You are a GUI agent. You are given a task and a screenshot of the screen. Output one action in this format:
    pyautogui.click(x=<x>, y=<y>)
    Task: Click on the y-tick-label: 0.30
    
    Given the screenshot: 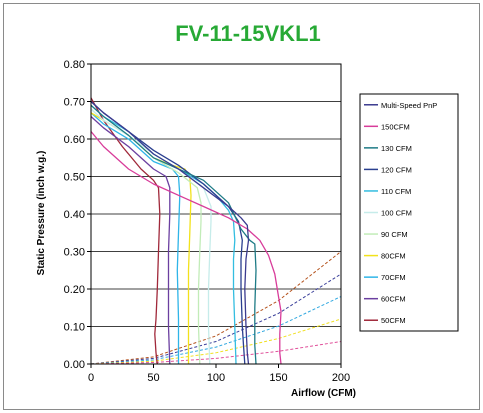 What is the action you would take?
    pyautogui.click(x=74, y=253)
    